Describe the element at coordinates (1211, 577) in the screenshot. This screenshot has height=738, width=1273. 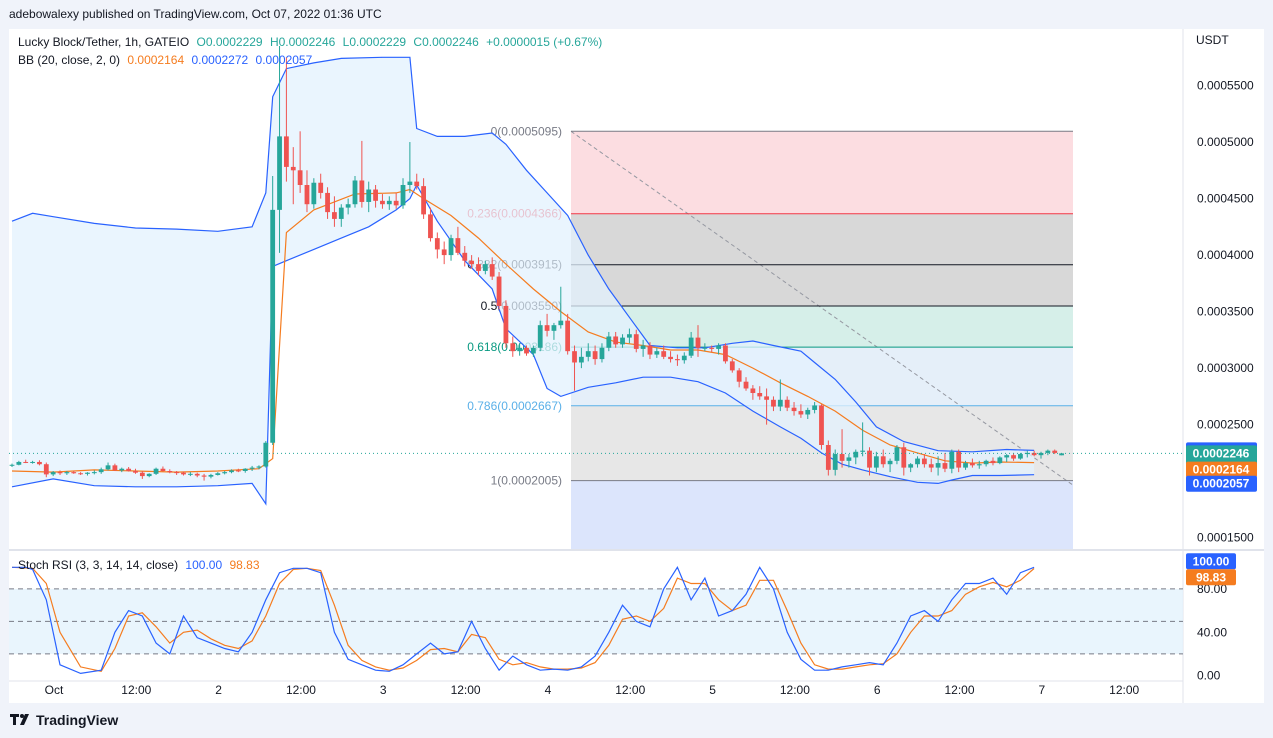
I see `stoch-d-label: 98.83` at that location.